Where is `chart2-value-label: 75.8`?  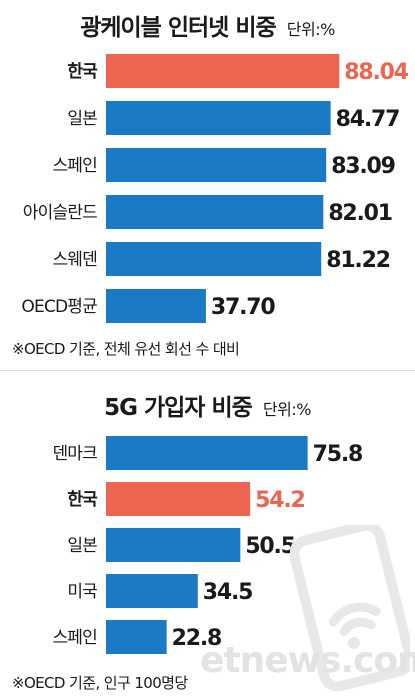 chart2-value-label: 75.8 is located at coordinates (337, 454).